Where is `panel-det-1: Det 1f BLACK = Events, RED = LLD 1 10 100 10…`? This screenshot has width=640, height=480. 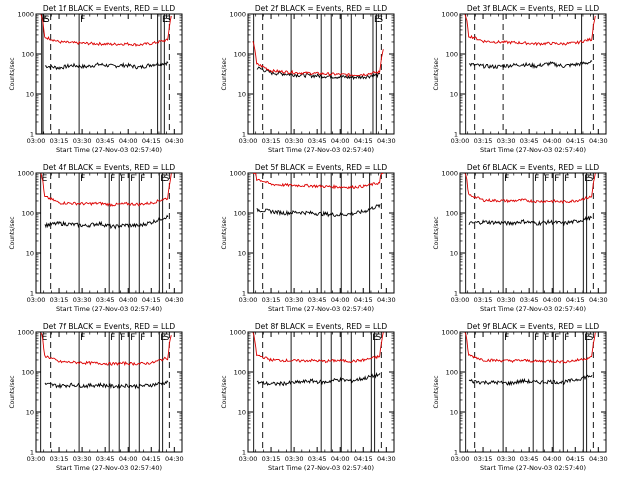
panel-det-1: Det 1f BLACK = Events, RED = LLD 1 10 100 10… is located at coordinates (96, 79).